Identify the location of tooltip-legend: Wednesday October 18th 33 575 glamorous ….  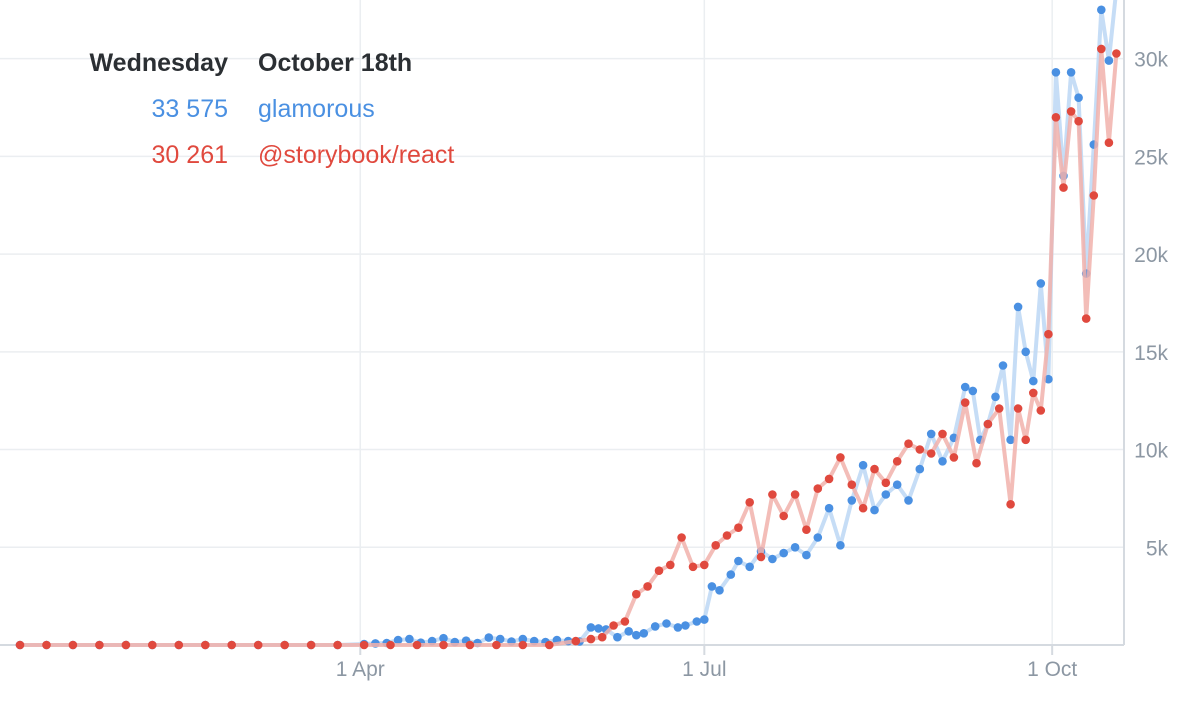
(227, 109).